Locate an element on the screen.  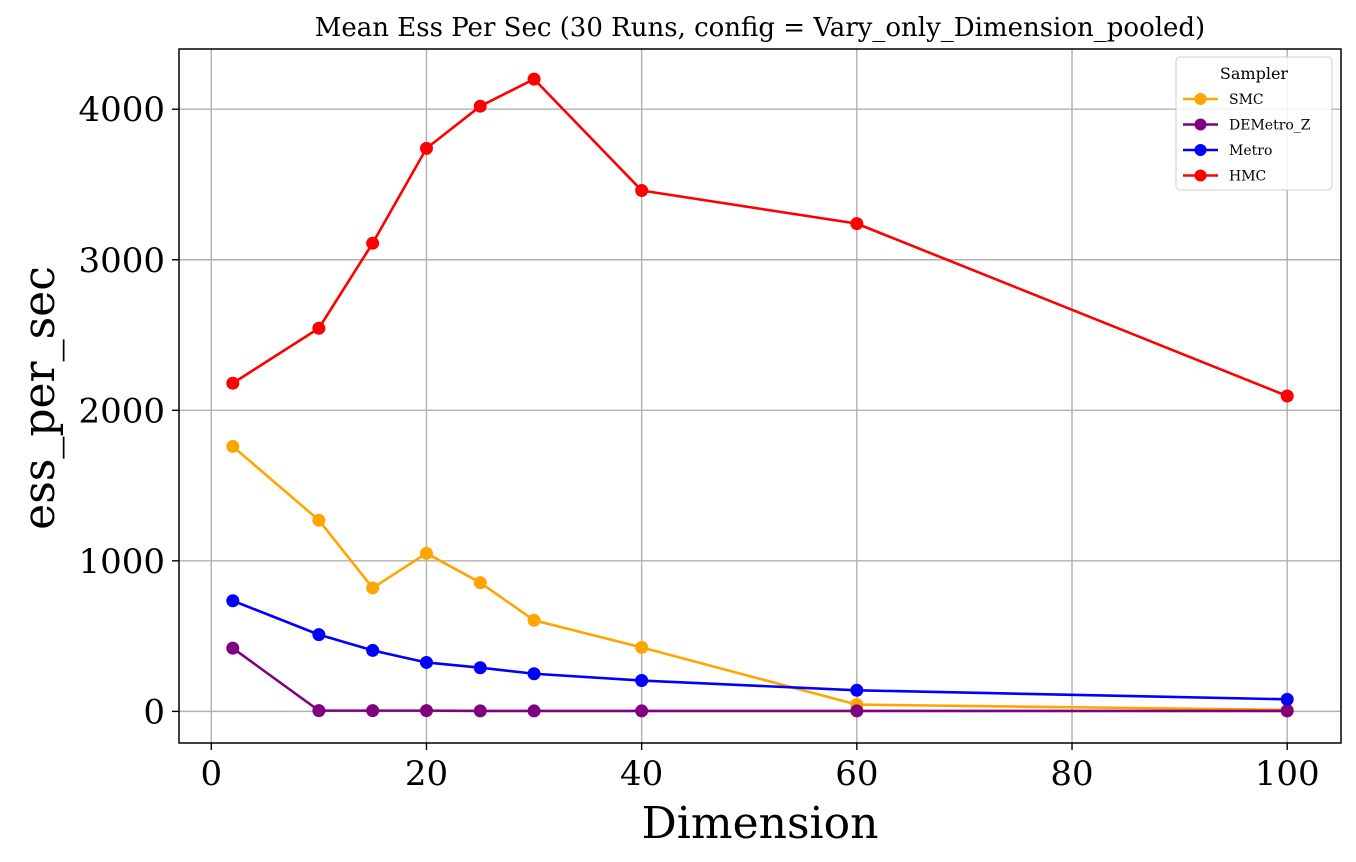
y-tick-label: 3000 is located at coordinates (121, 261).